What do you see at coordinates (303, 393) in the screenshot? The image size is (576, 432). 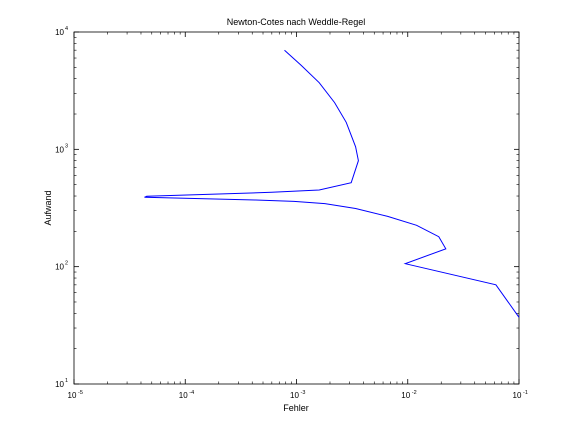 I see `x-tick-label-exponent: -3` at bounding box center [303, 393].